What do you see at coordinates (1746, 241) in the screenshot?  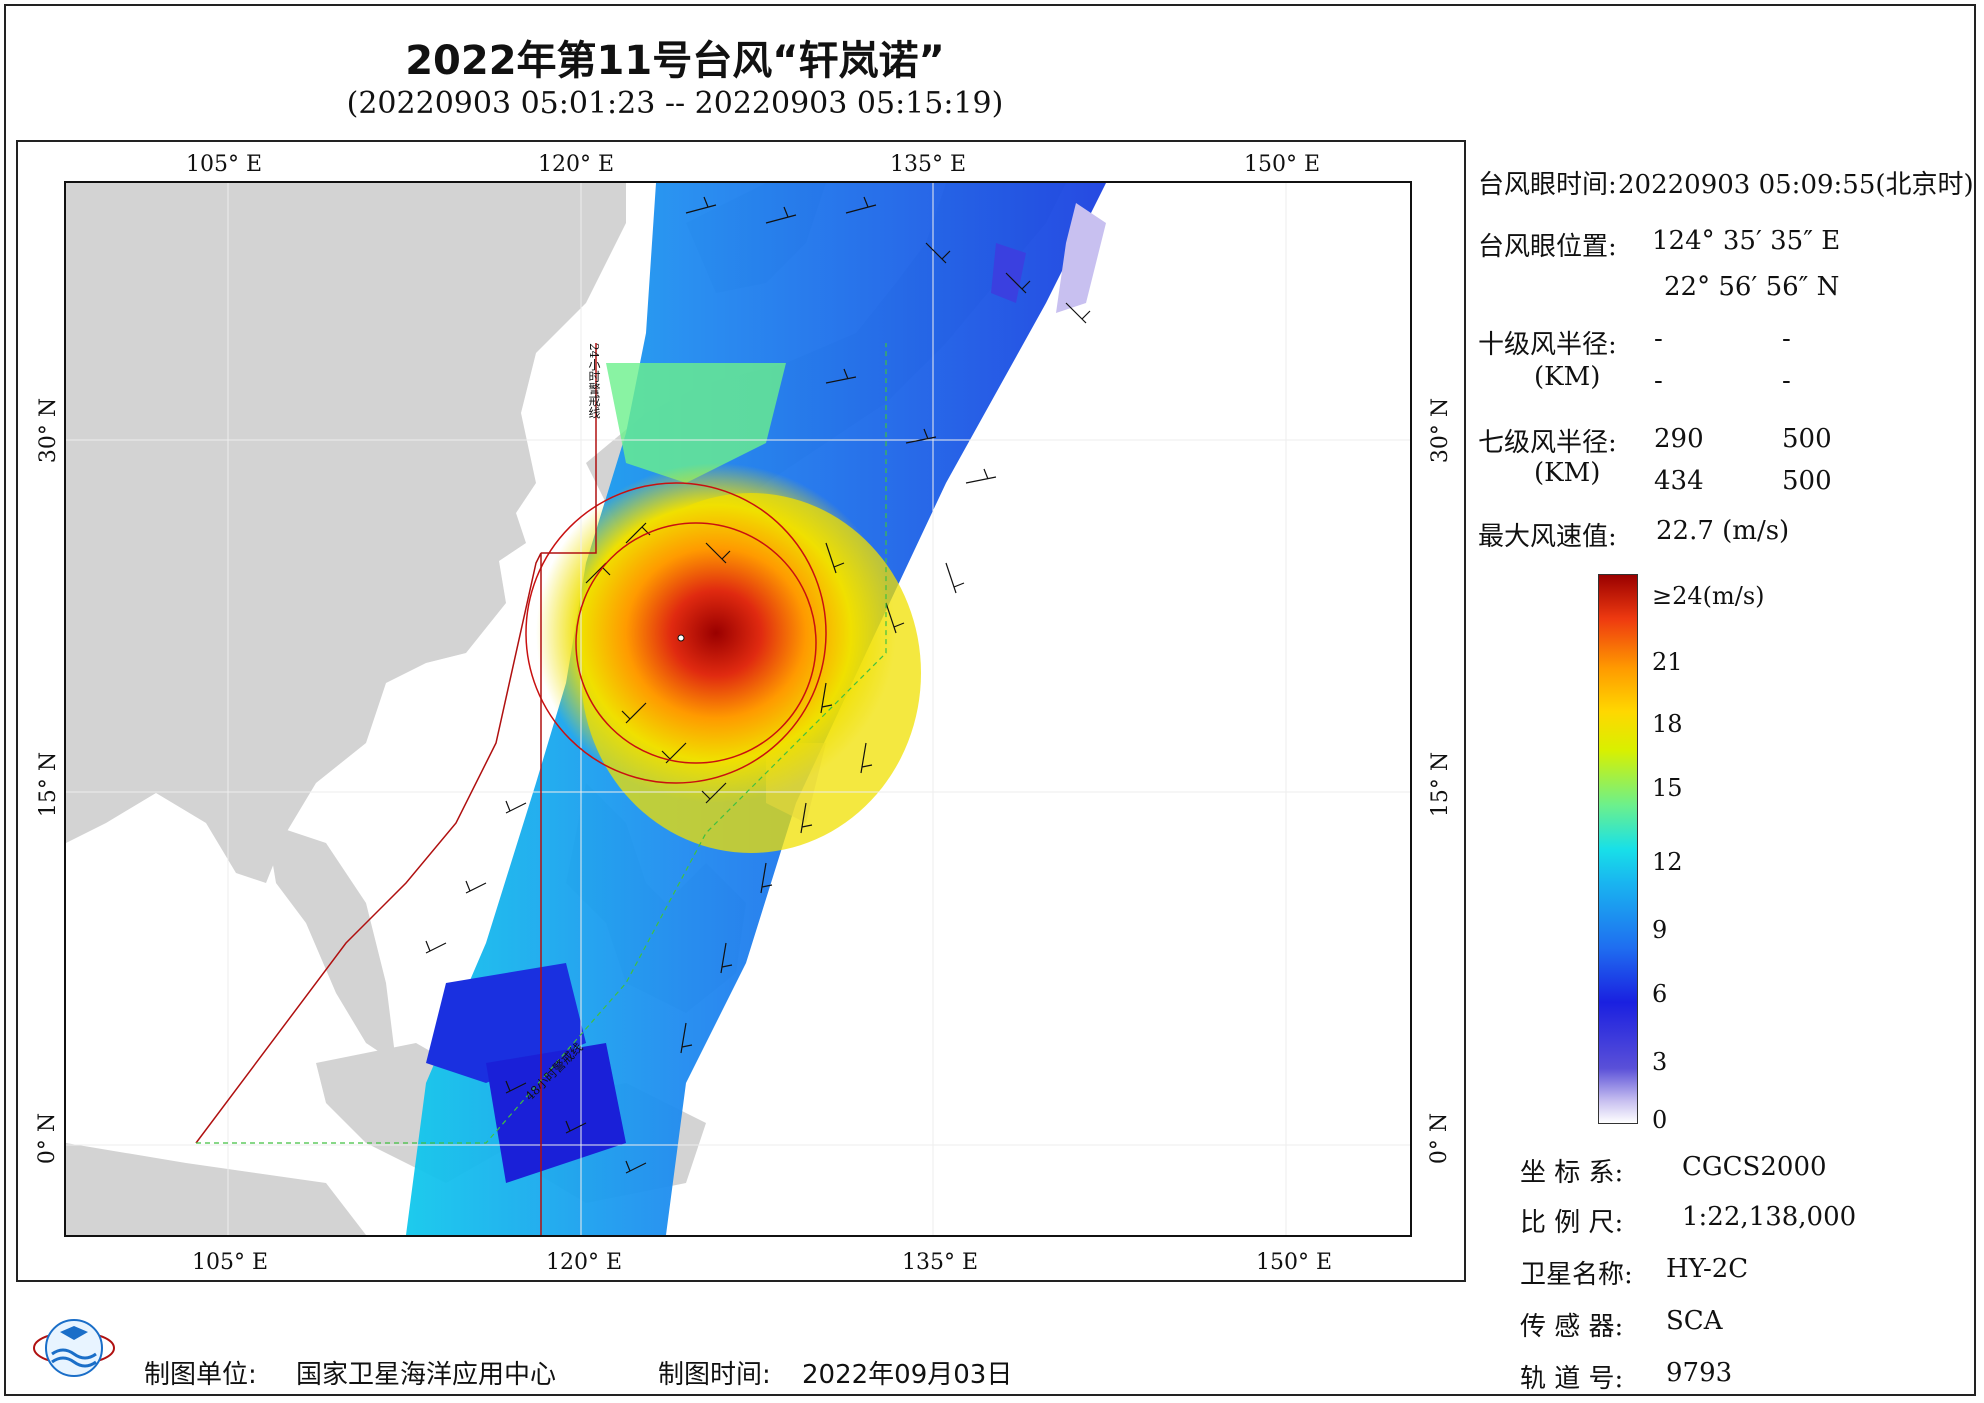 I see `eye-longitude: 124° 35′ 35″ E` at bounding box center [1746, 241].